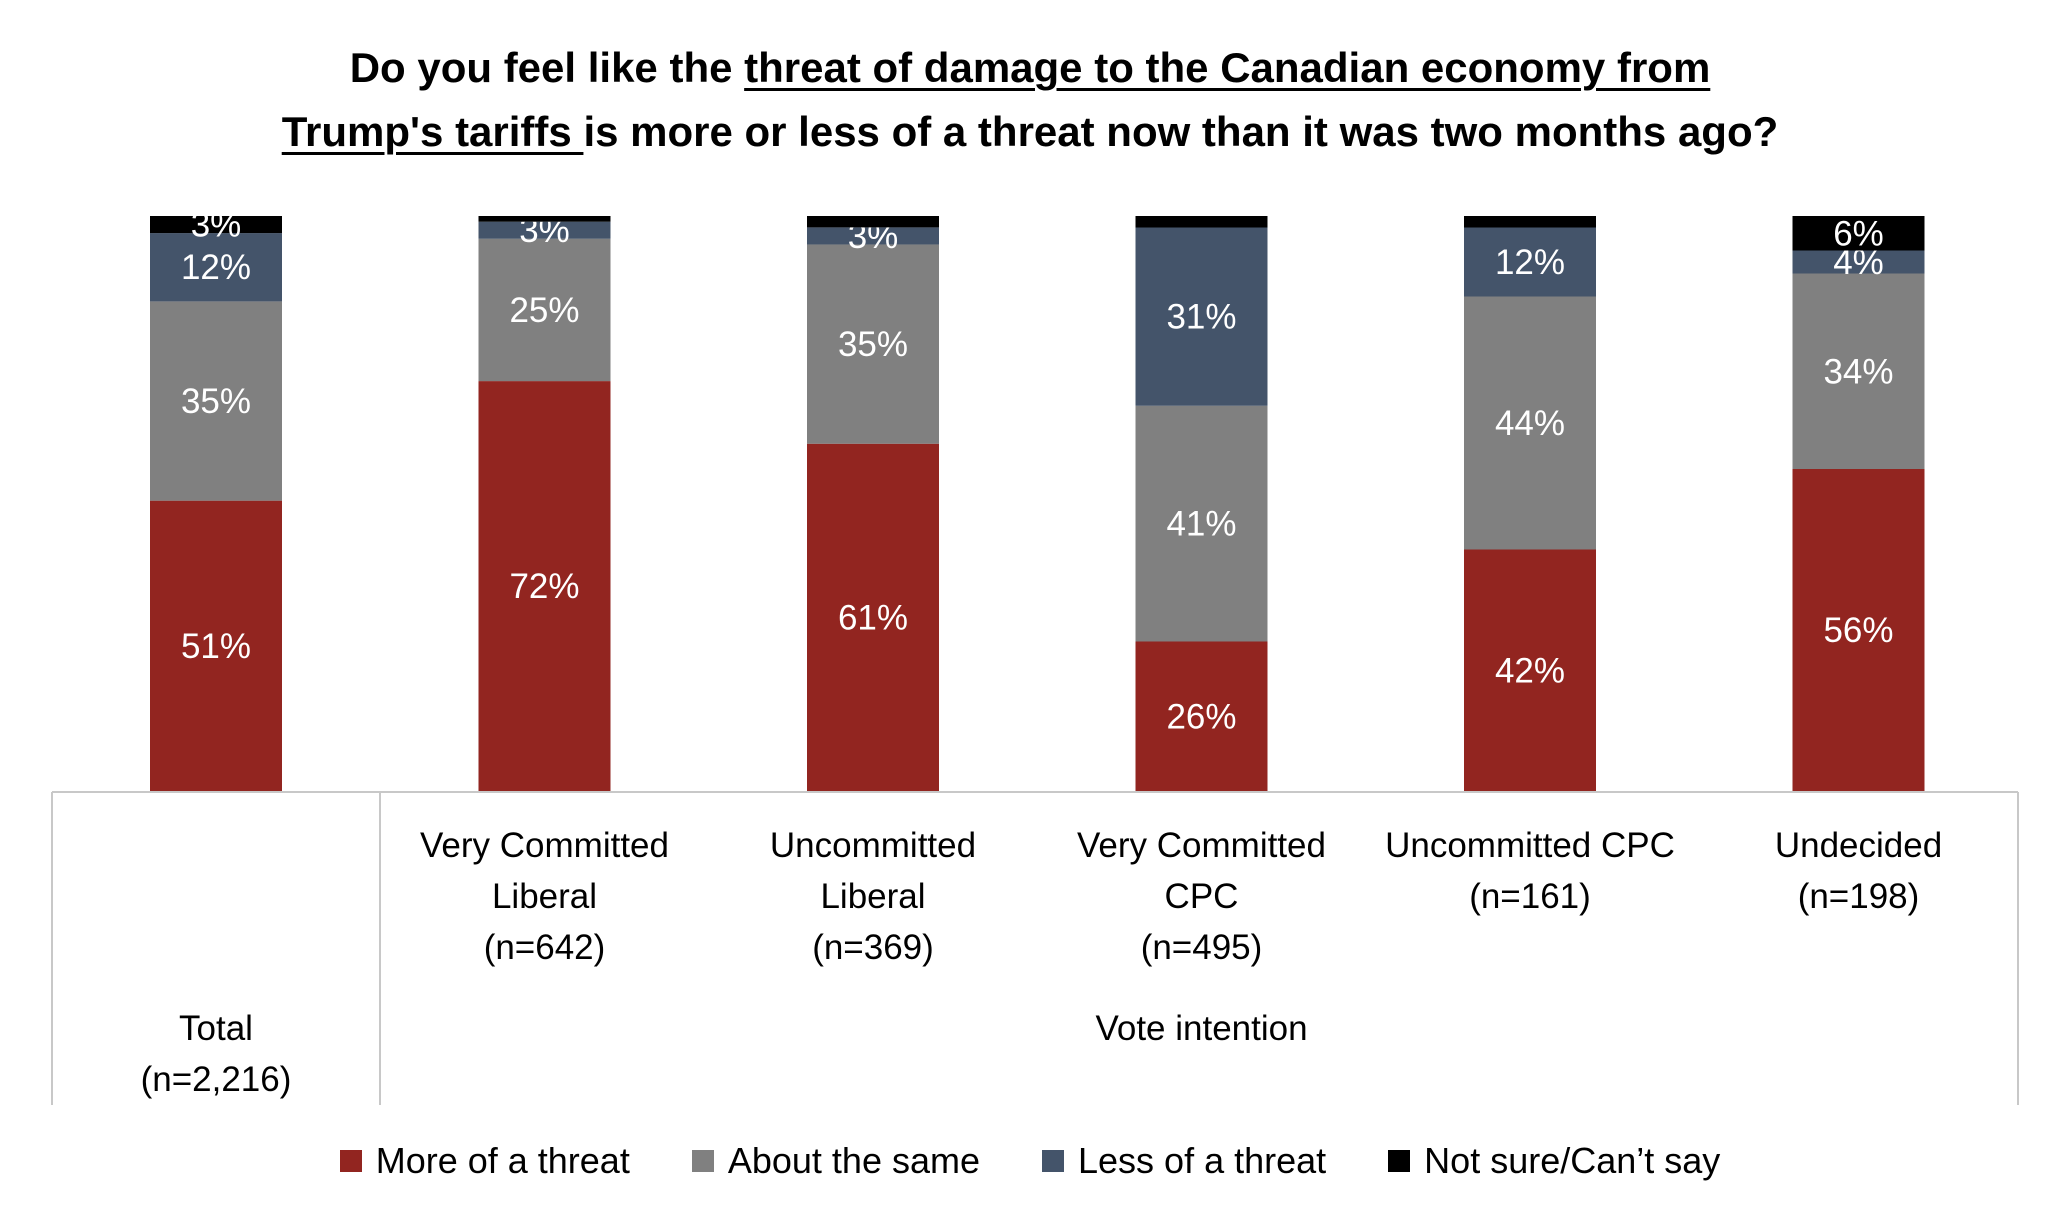 The height and width of the screenshot is (1228, 2060). I want to click on data-label: 42%, so click(1530, 670).